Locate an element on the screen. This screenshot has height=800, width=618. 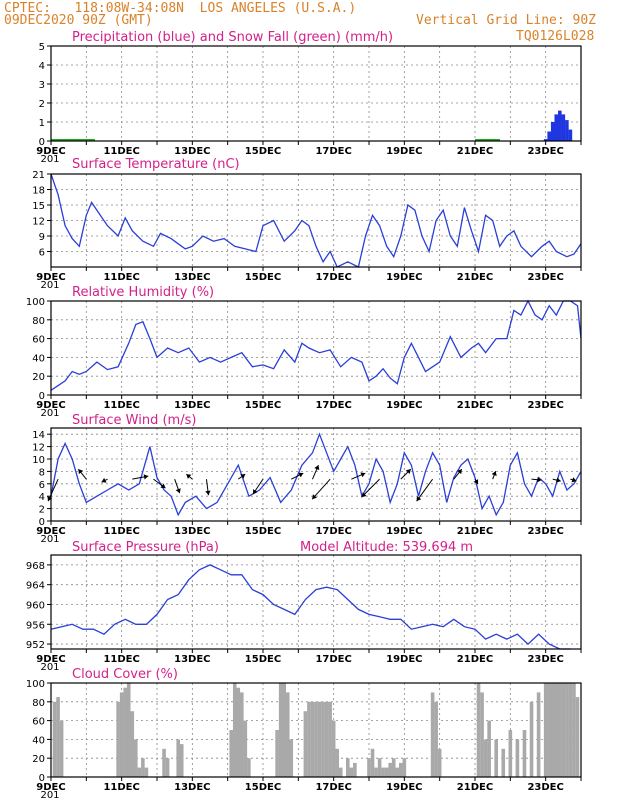
y-tick-label: 9 is located at coordinates (42, 237).